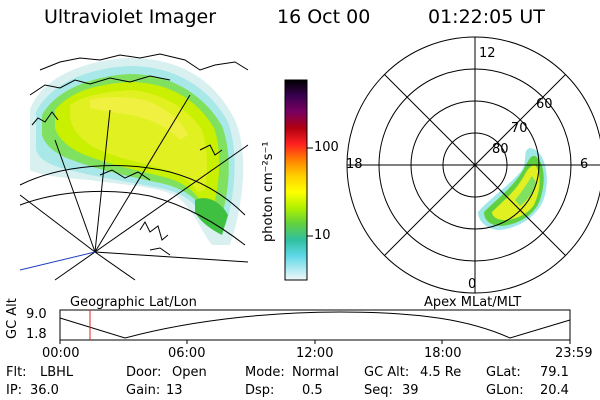 This screenshot has height=400, width=600. What do you see at coordinates (14, 390) in the screenshot?
I see `param-ip-label: IP:` at bounding box center [14, 390].